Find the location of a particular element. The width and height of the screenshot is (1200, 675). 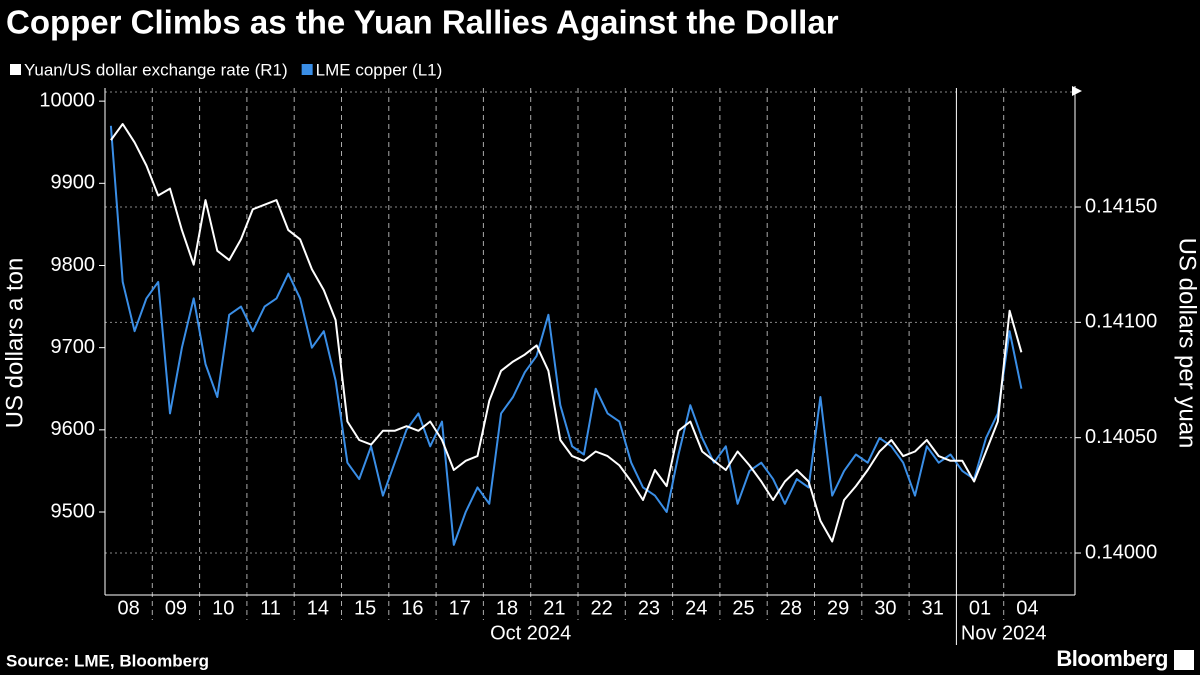

legend-label: Yuan/US dollar exchange rate (R1) is located at coordinates (156, 69).